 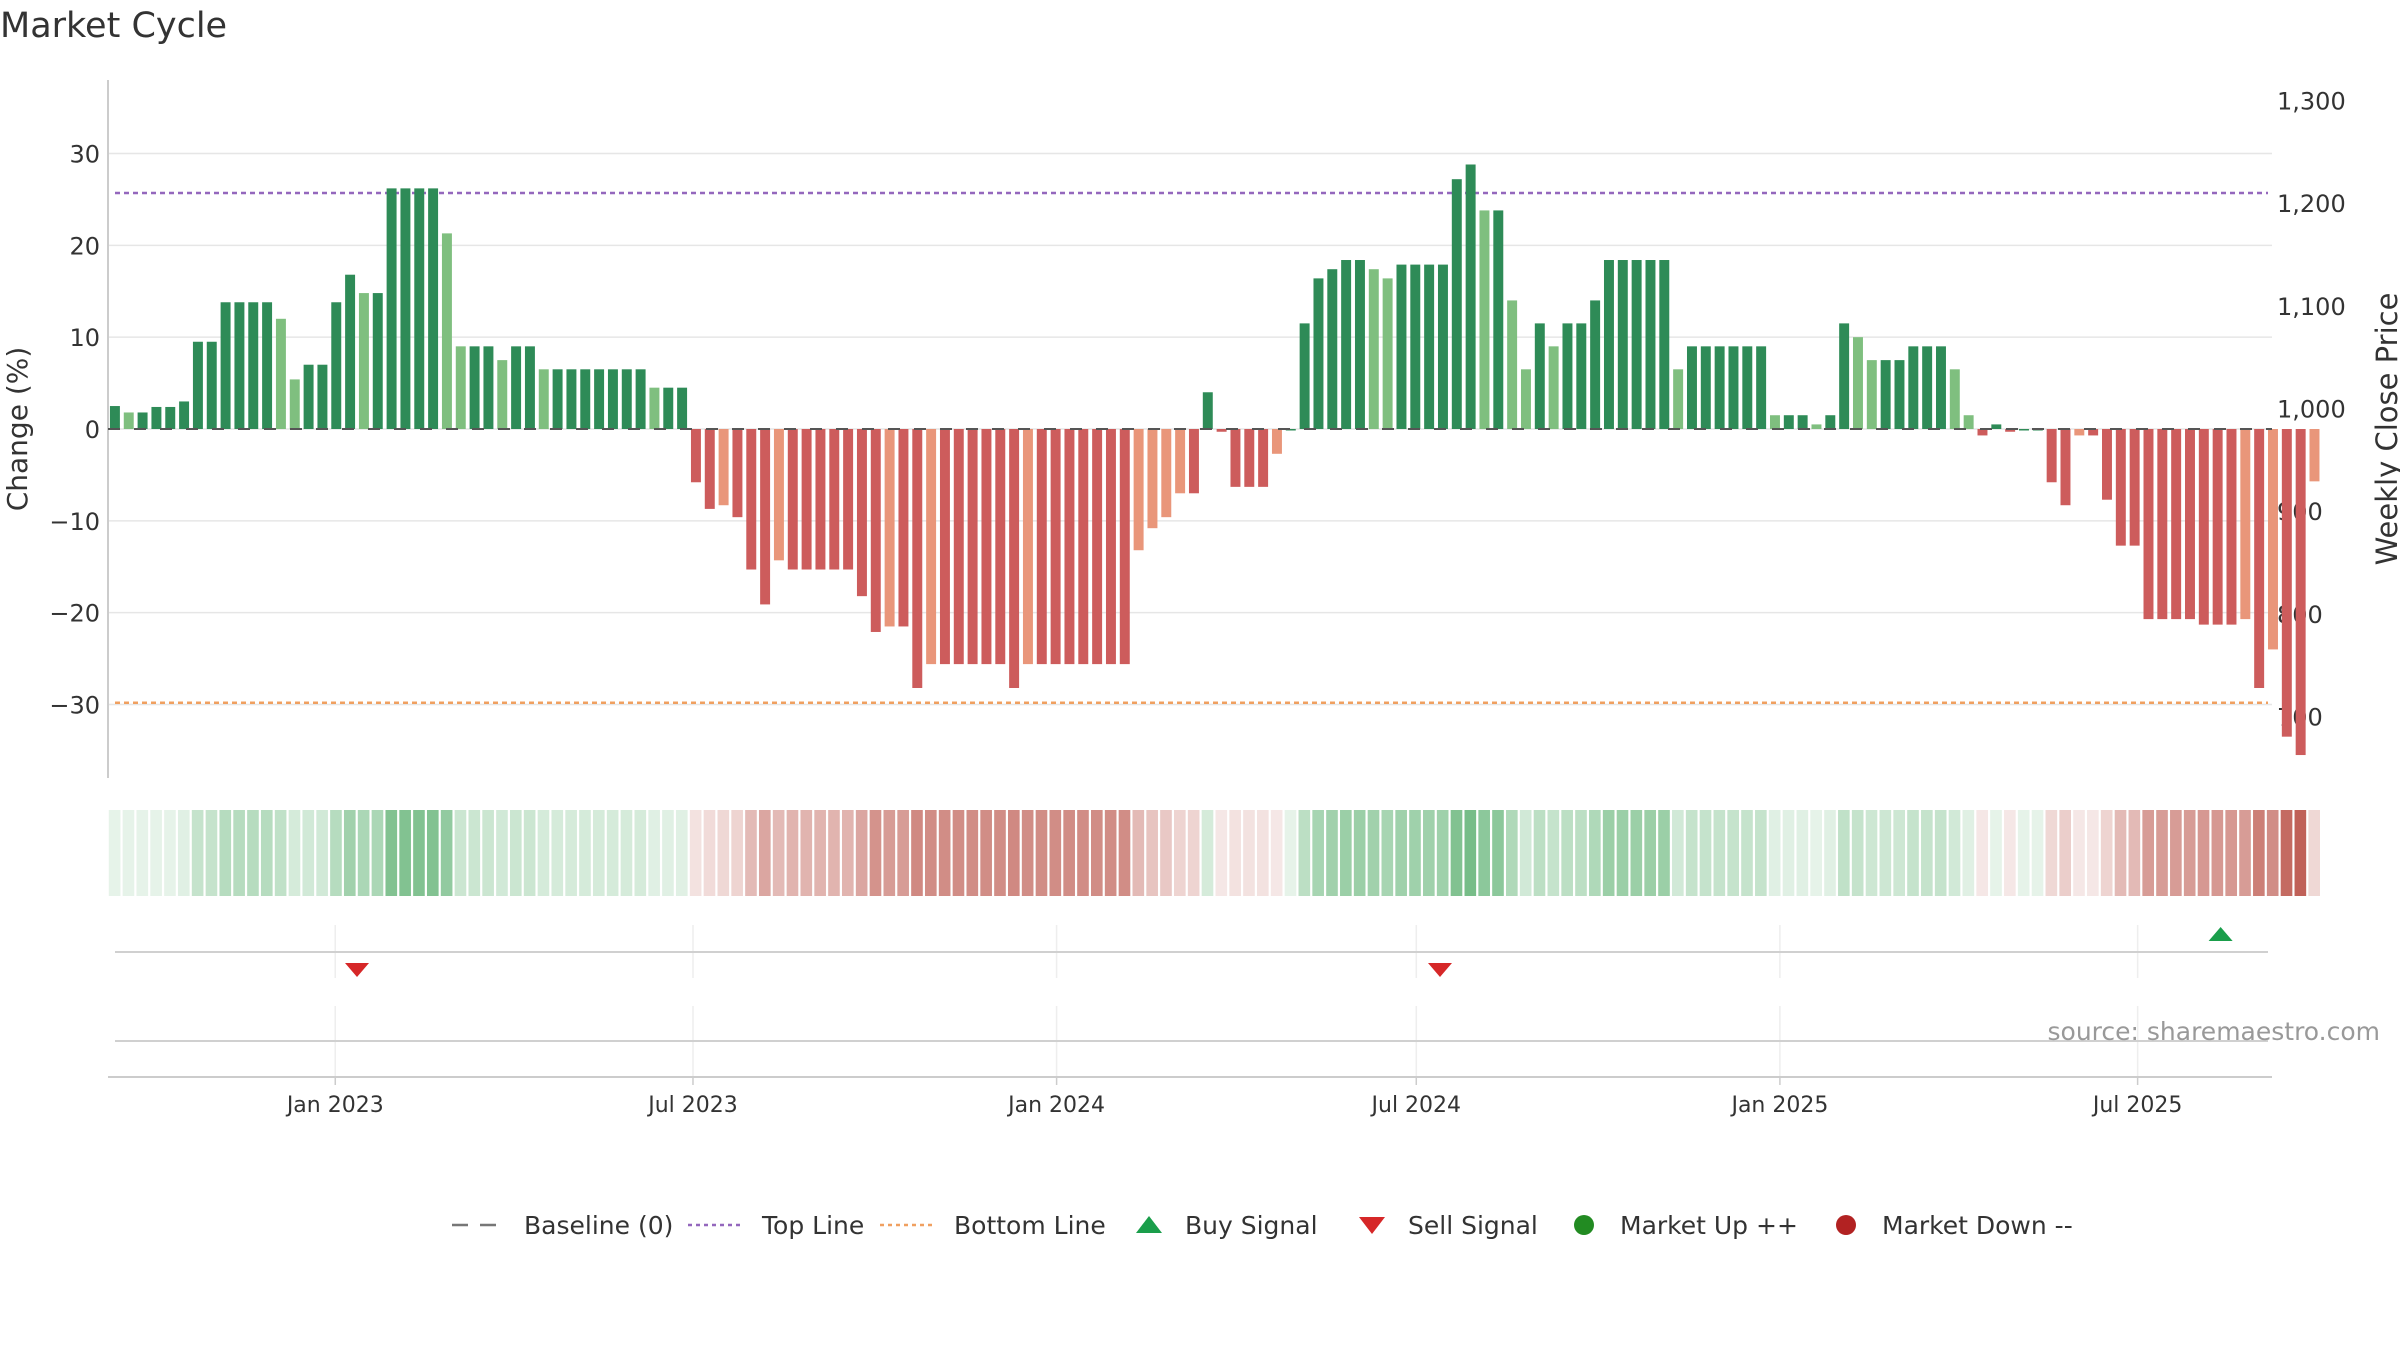 I want to click on legend-label: Baseline (0), so click(x=598, y=1225).